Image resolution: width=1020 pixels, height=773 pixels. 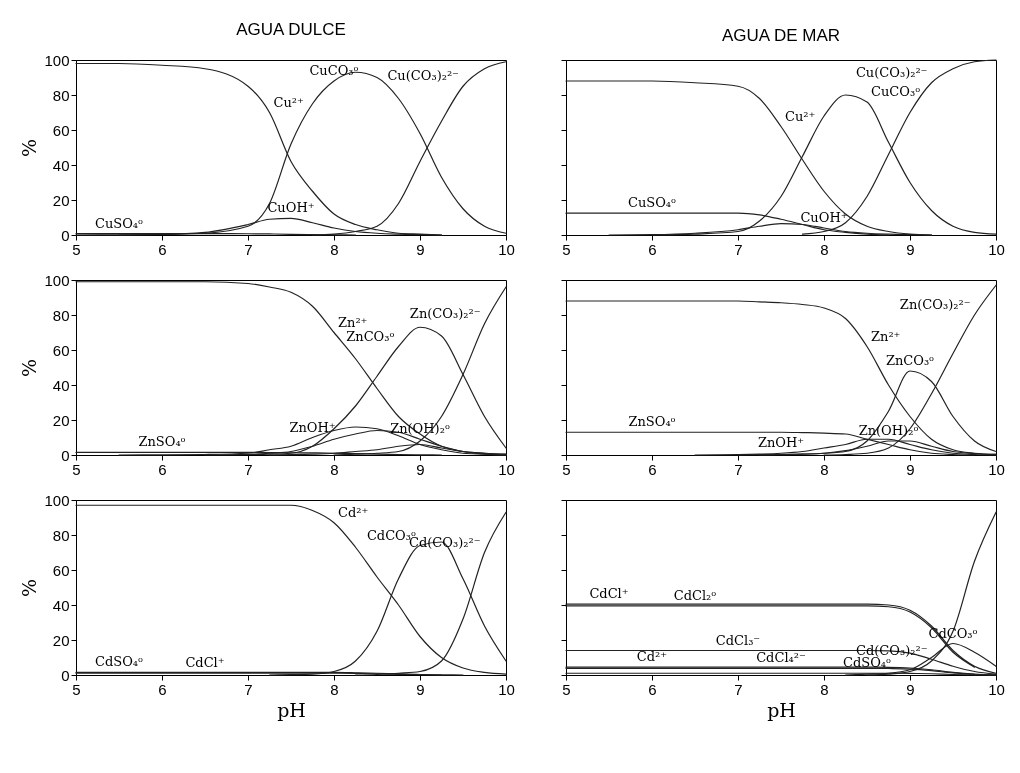 I want to click on annotation: CdCl₃⁻, so click(x=738, y=640).